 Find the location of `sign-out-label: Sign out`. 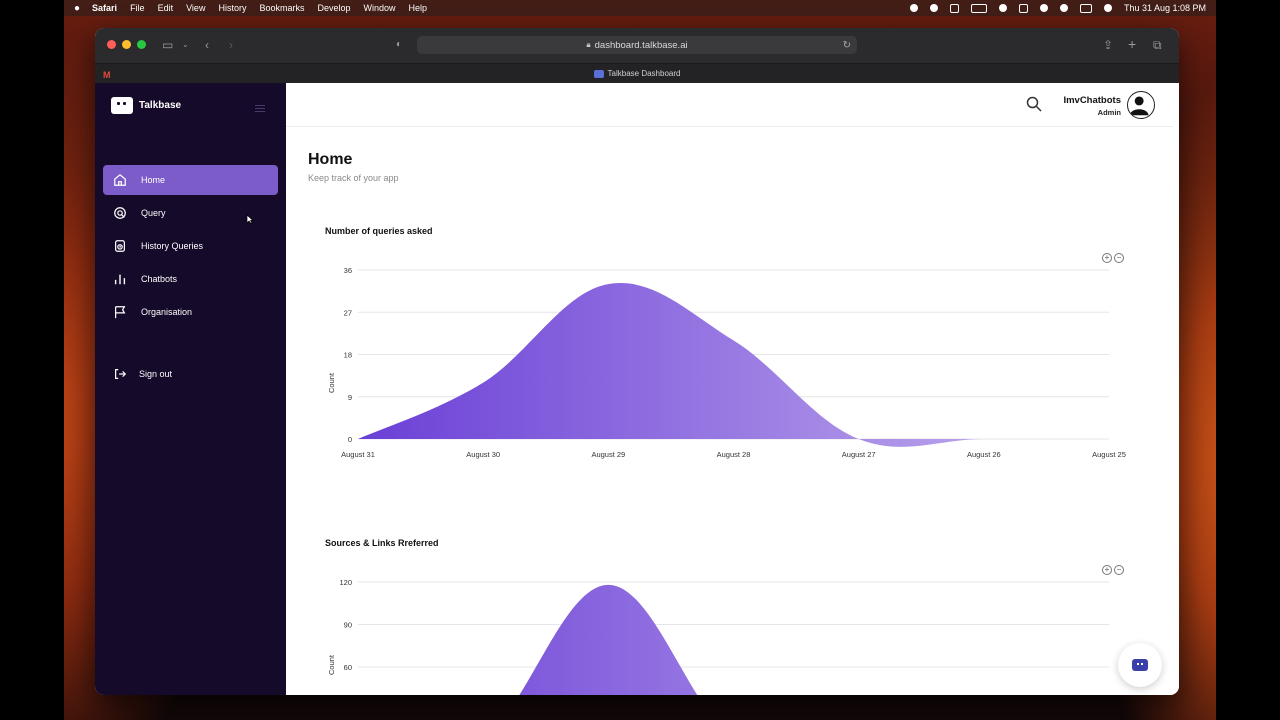

sign-out-label: Sign out is located at coordinates (156, 374).